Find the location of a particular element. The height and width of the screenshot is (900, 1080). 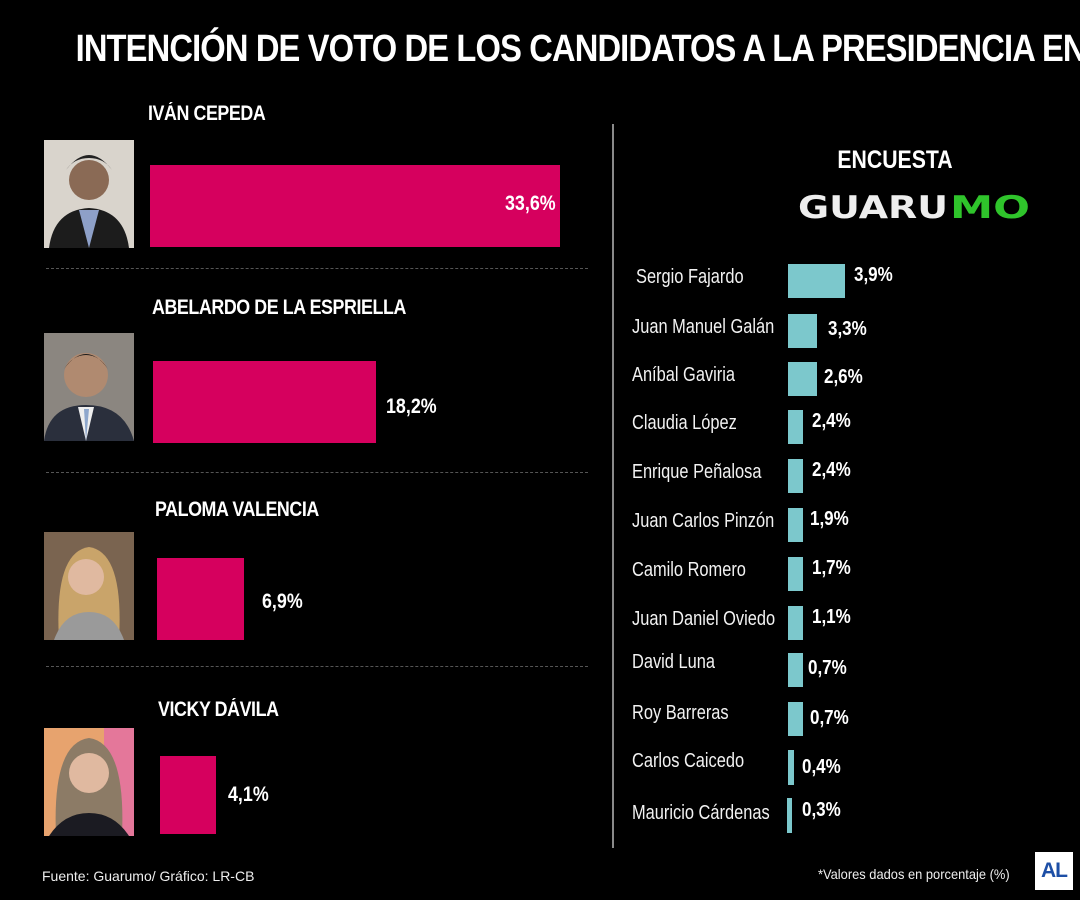

poll-row: Camilo Romero 1,7% is located at coordinates (840, 573).